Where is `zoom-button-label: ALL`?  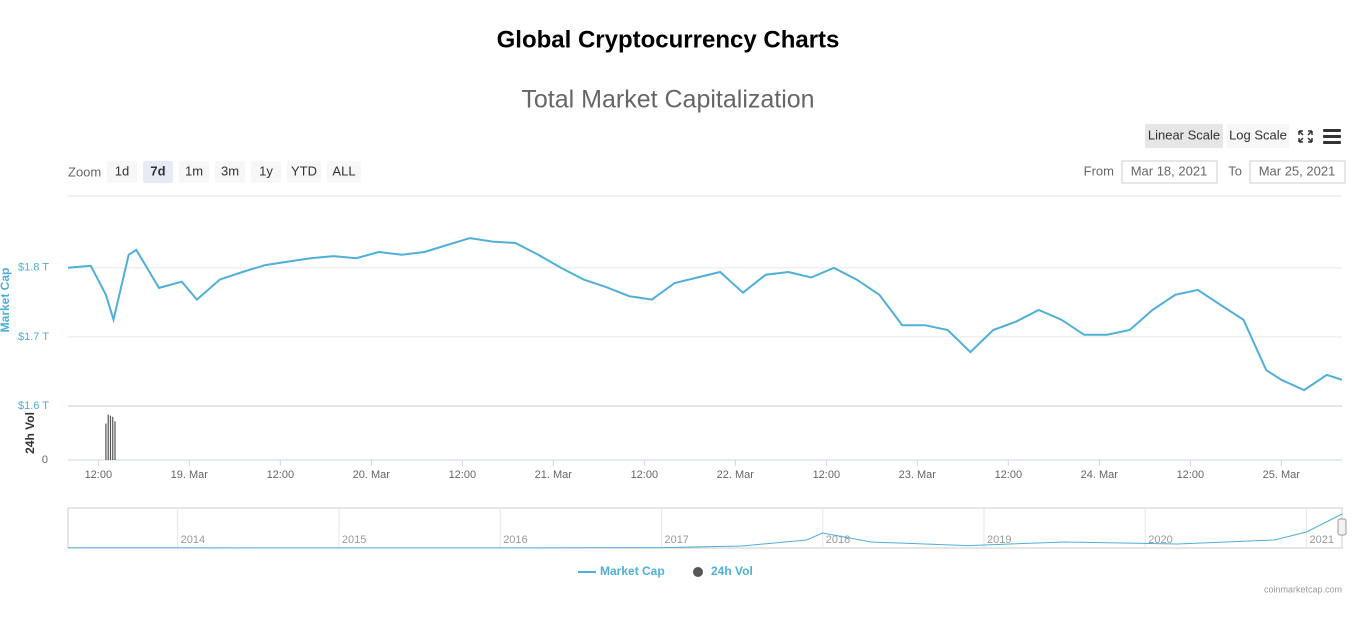
zoom-button-label: ALL is located at coordinates (343, 170).